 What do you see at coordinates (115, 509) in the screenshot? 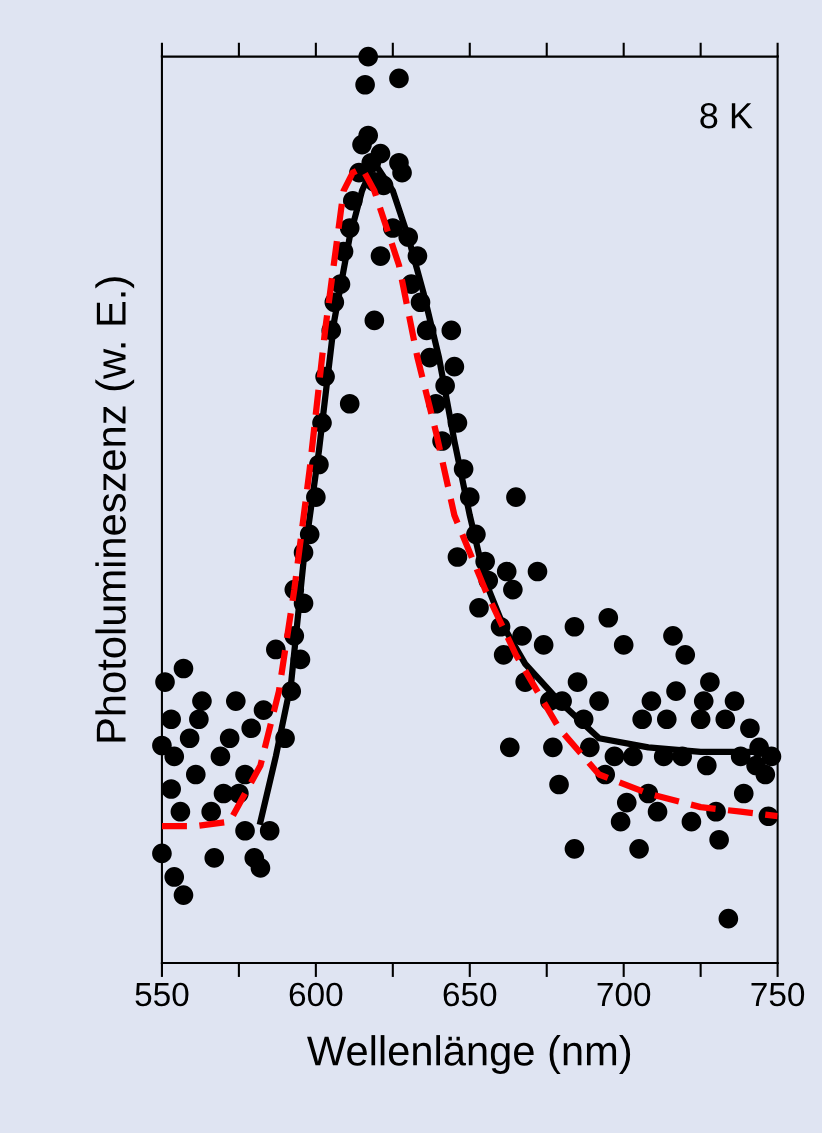
I see `y-axis-title: Photolumineszenz (w. E.)` at bounding box center [115, 509].